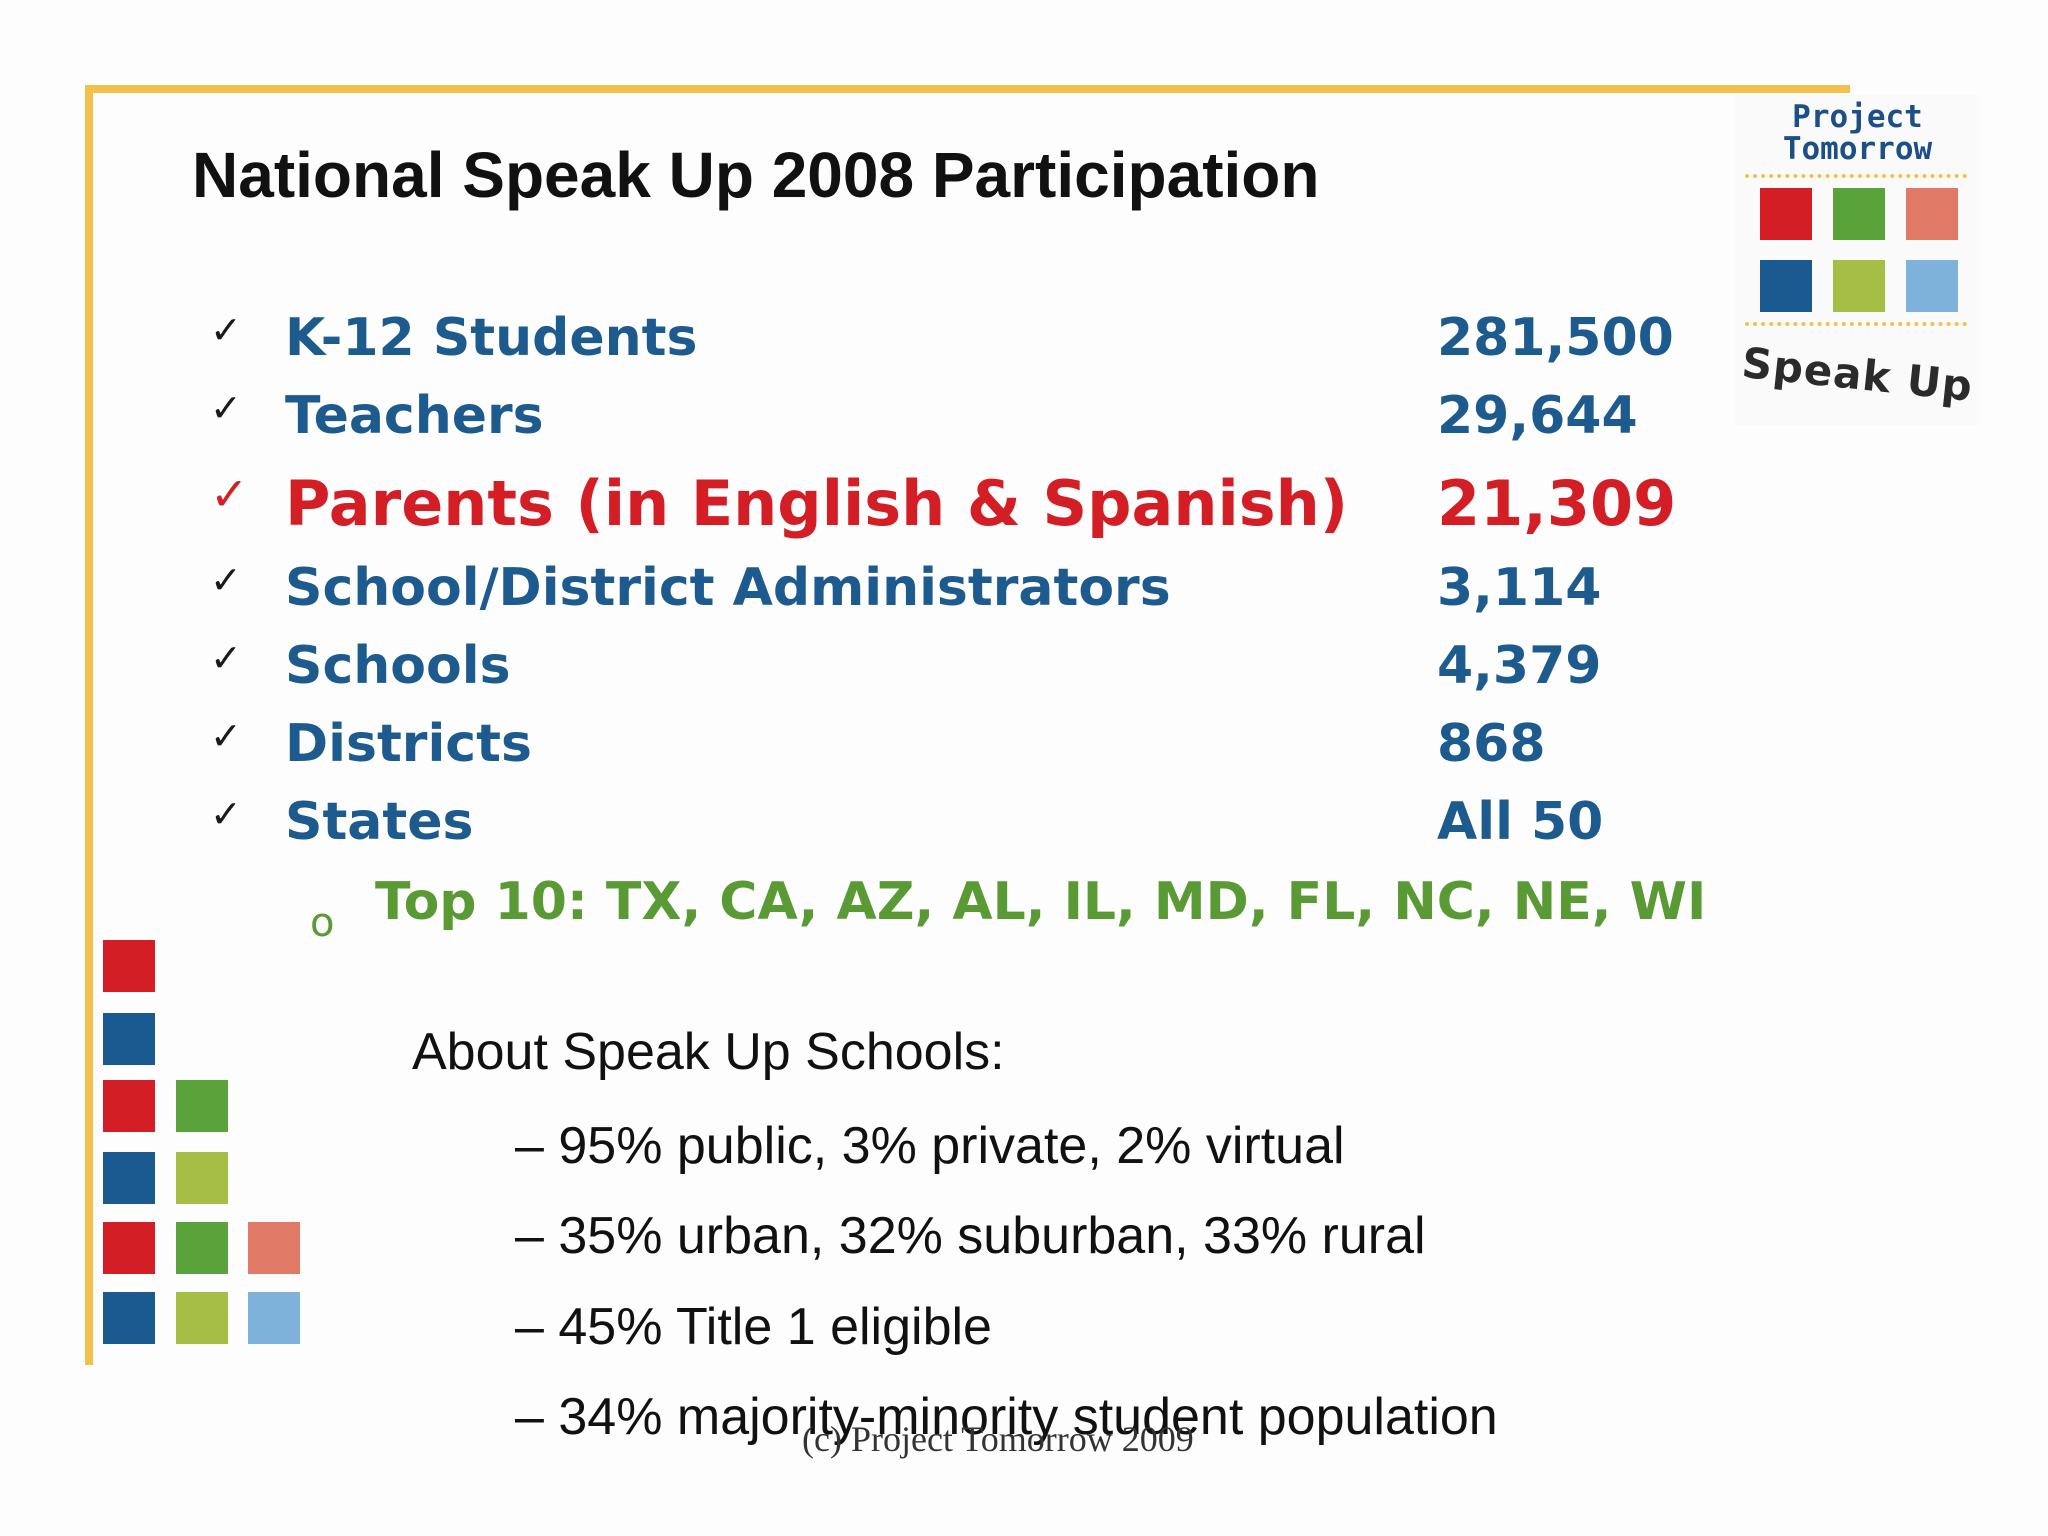  Describe the element at coordinates (875, 671) in the screenshot. I see `participation-row-schools: ✓ Schools 4,379` at that location.